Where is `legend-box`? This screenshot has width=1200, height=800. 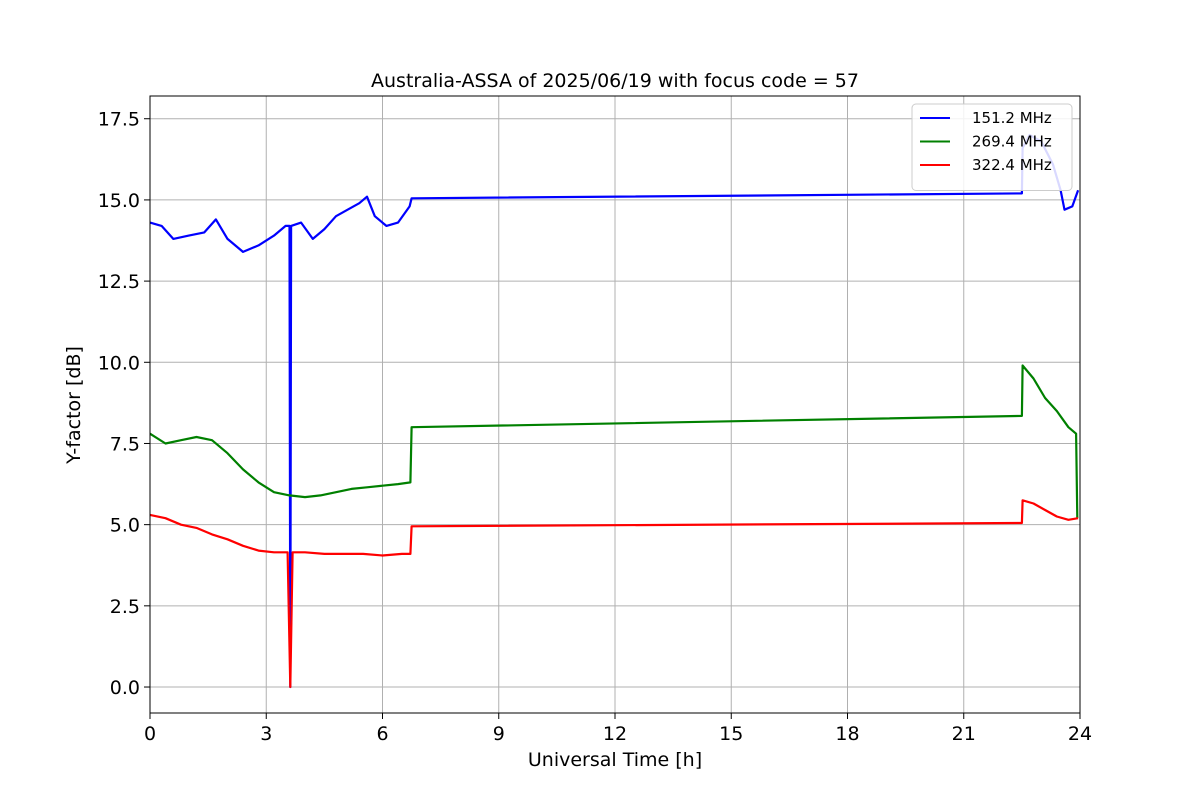 legend-box is located at coordinates (992, 147).